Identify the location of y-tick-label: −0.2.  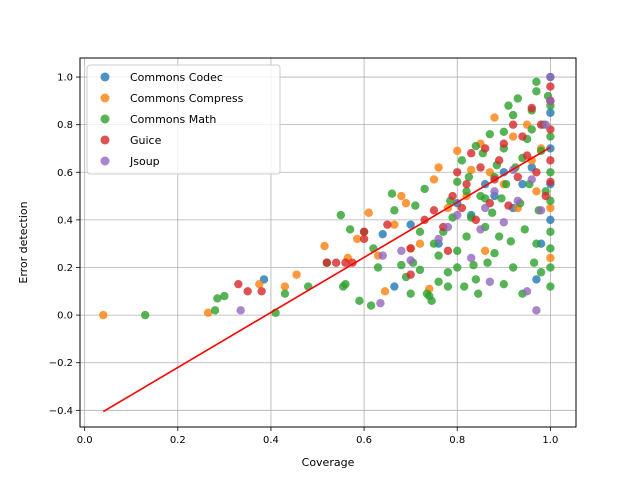
(61, 363).